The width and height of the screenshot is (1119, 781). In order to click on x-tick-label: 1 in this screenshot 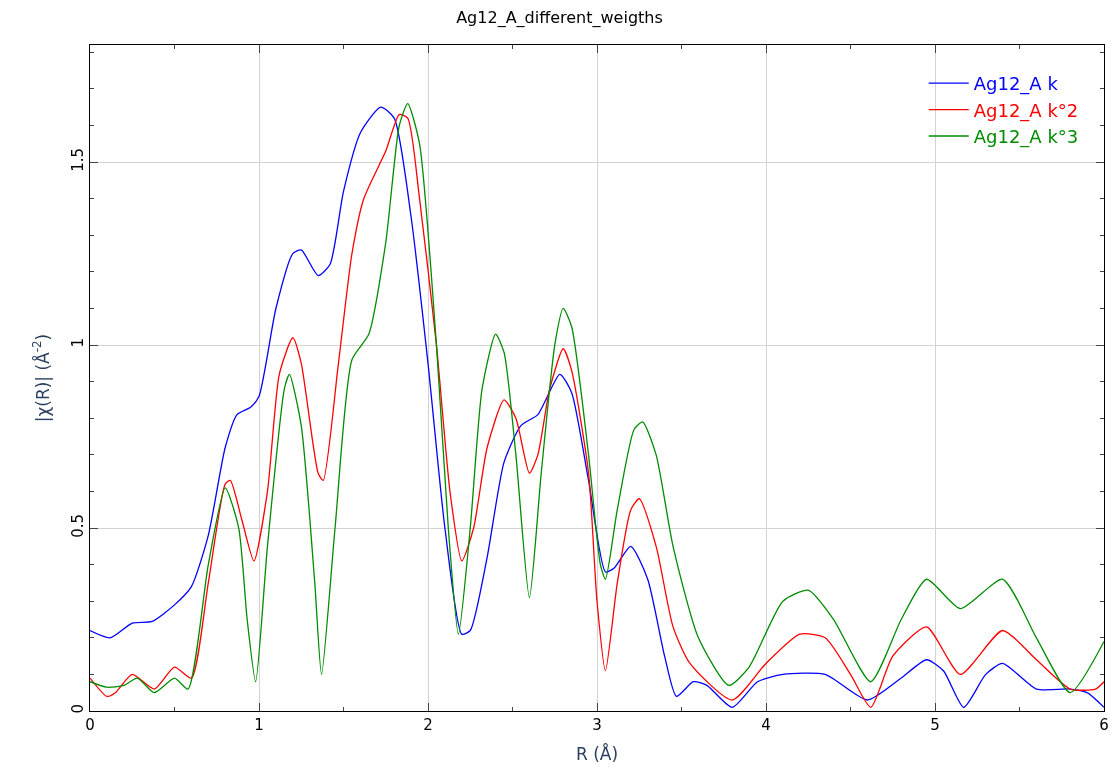, I will do `click(259, 725)`.